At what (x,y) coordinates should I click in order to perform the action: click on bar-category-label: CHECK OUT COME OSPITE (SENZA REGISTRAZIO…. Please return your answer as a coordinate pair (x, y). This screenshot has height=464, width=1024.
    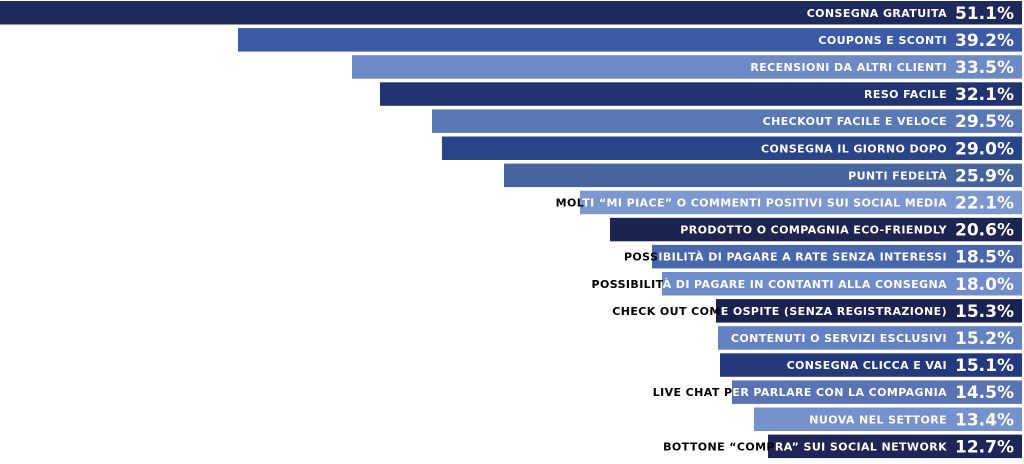
    Looking at the image, I should click on (779, 311).